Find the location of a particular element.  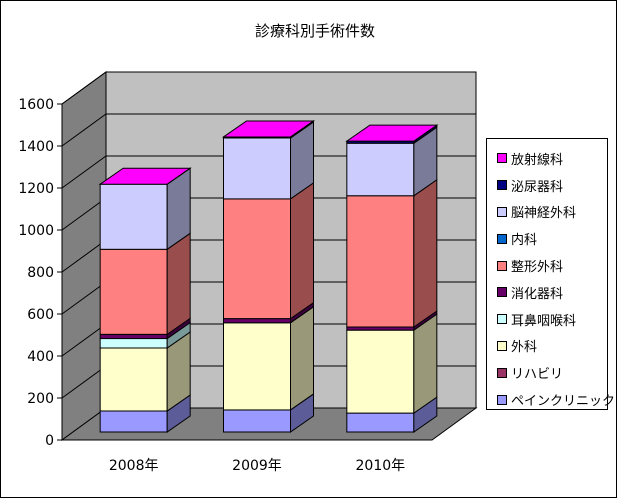

legend-entry: ペインクリニック is located at coordinates (551, 399).